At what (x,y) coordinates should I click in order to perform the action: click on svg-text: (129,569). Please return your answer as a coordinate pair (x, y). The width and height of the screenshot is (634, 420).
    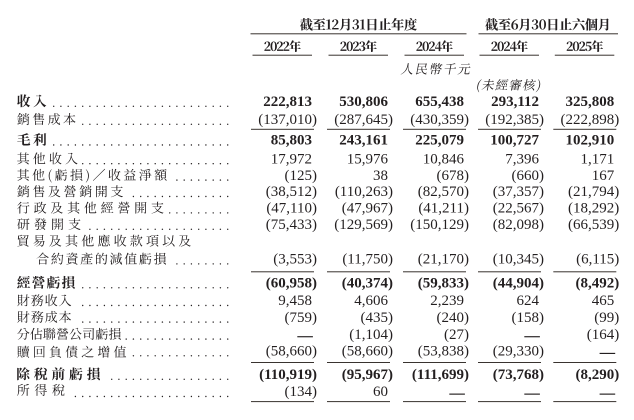
    Looking at the image, I should click on (363, 225).